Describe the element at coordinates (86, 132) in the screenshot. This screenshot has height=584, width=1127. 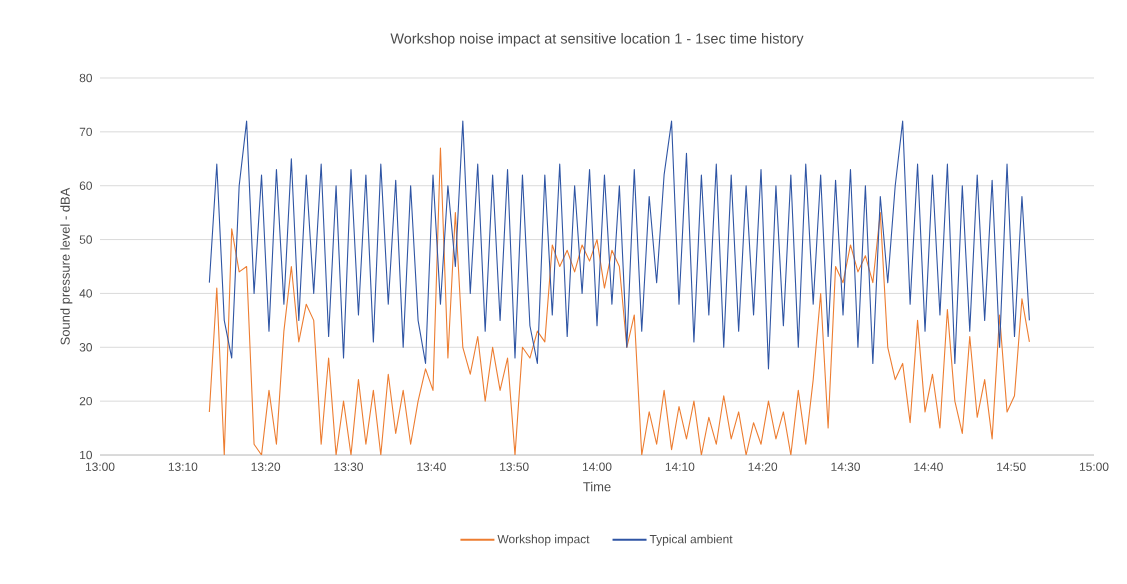
I see `y-tick-label: 70` at that location.